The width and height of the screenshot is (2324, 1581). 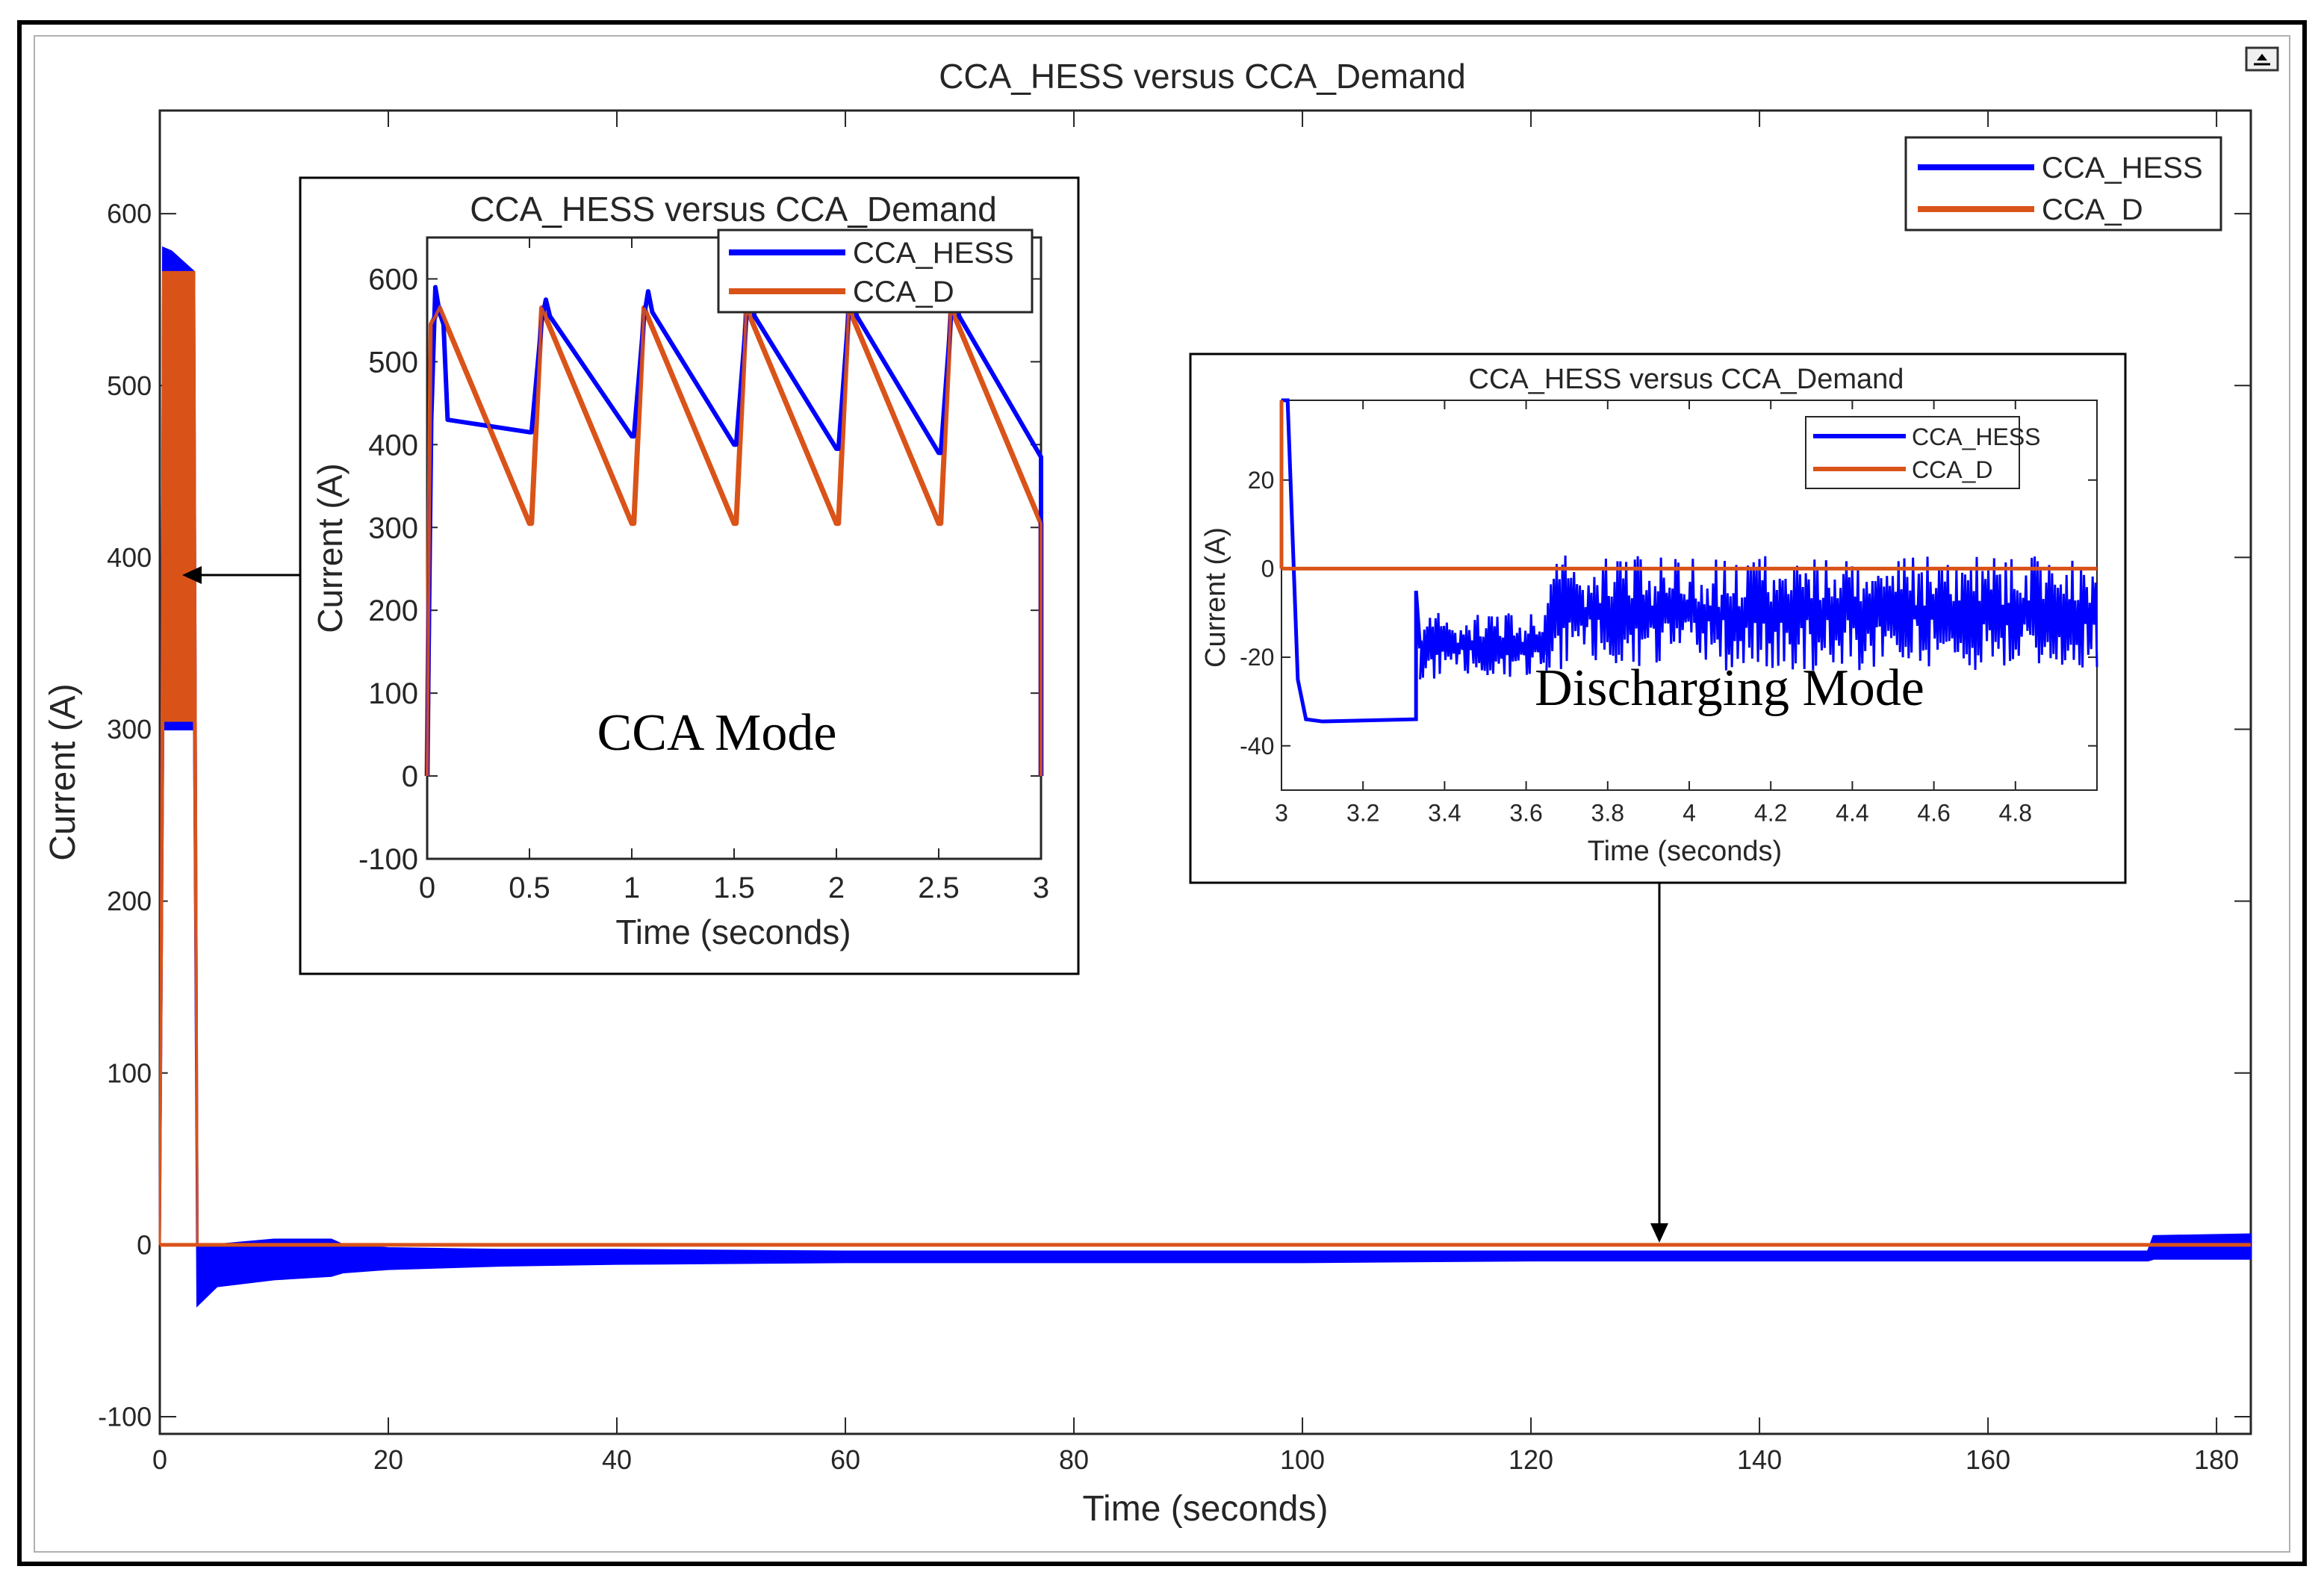 I want to click on main-x-tick-label: 100, so click(x=1302, y=1460).